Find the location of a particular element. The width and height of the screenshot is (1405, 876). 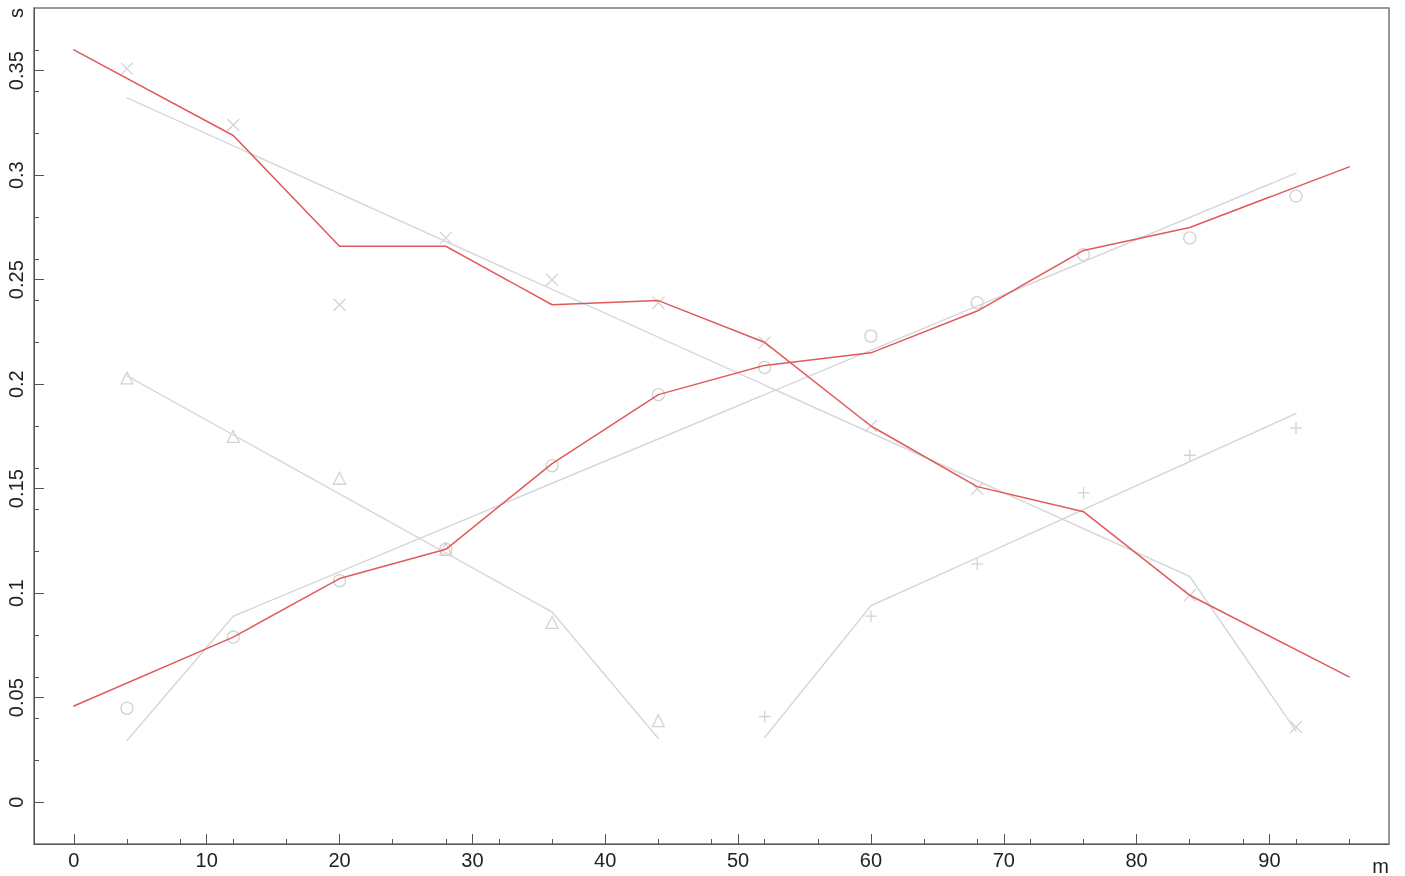

x-tick-label: 10 is located at coordinates (206, 860).